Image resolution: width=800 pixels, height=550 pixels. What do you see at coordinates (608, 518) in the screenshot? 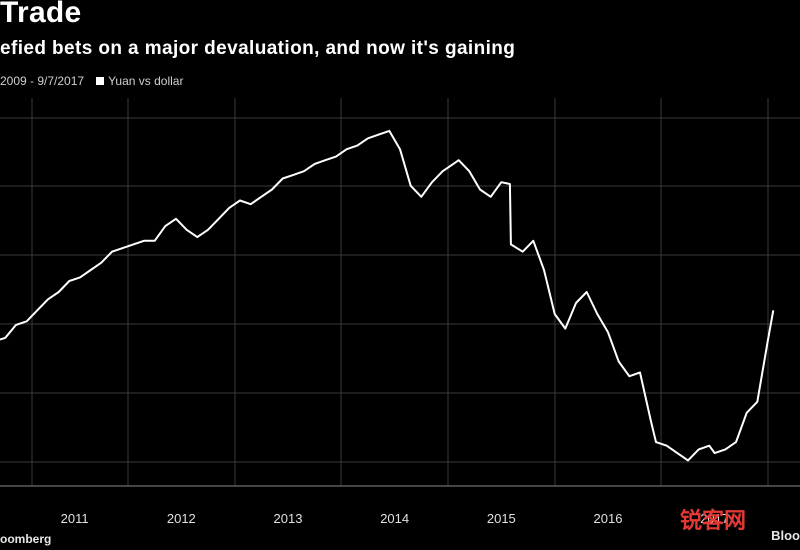
I see `x-tick-label: 2016` at bounding box center [608, 518].